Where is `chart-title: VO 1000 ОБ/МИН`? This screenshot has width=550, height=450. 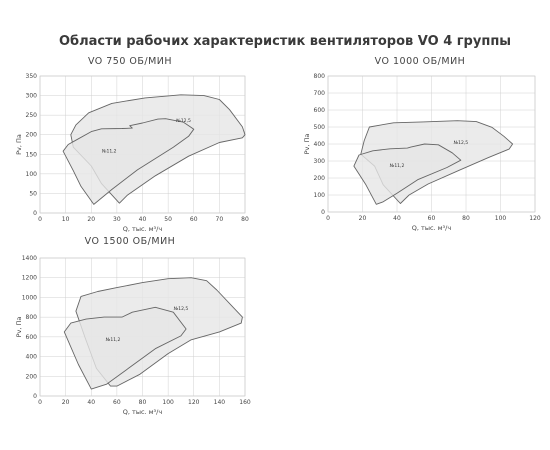 chart-title: VO 1000 ОБ/МИН is located at coordinates (420, 61).